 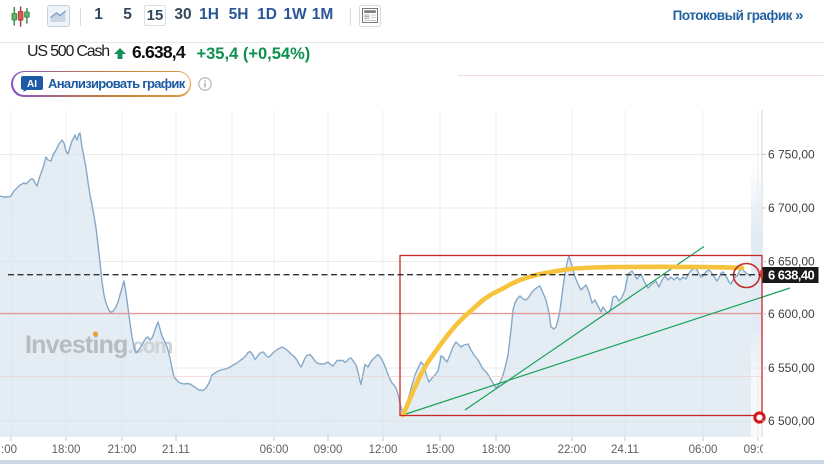 What do you see at coordinates (791, 421) in the screenshot?
I see `svg-text: 6 500,00` at bounding box center [791, 421].